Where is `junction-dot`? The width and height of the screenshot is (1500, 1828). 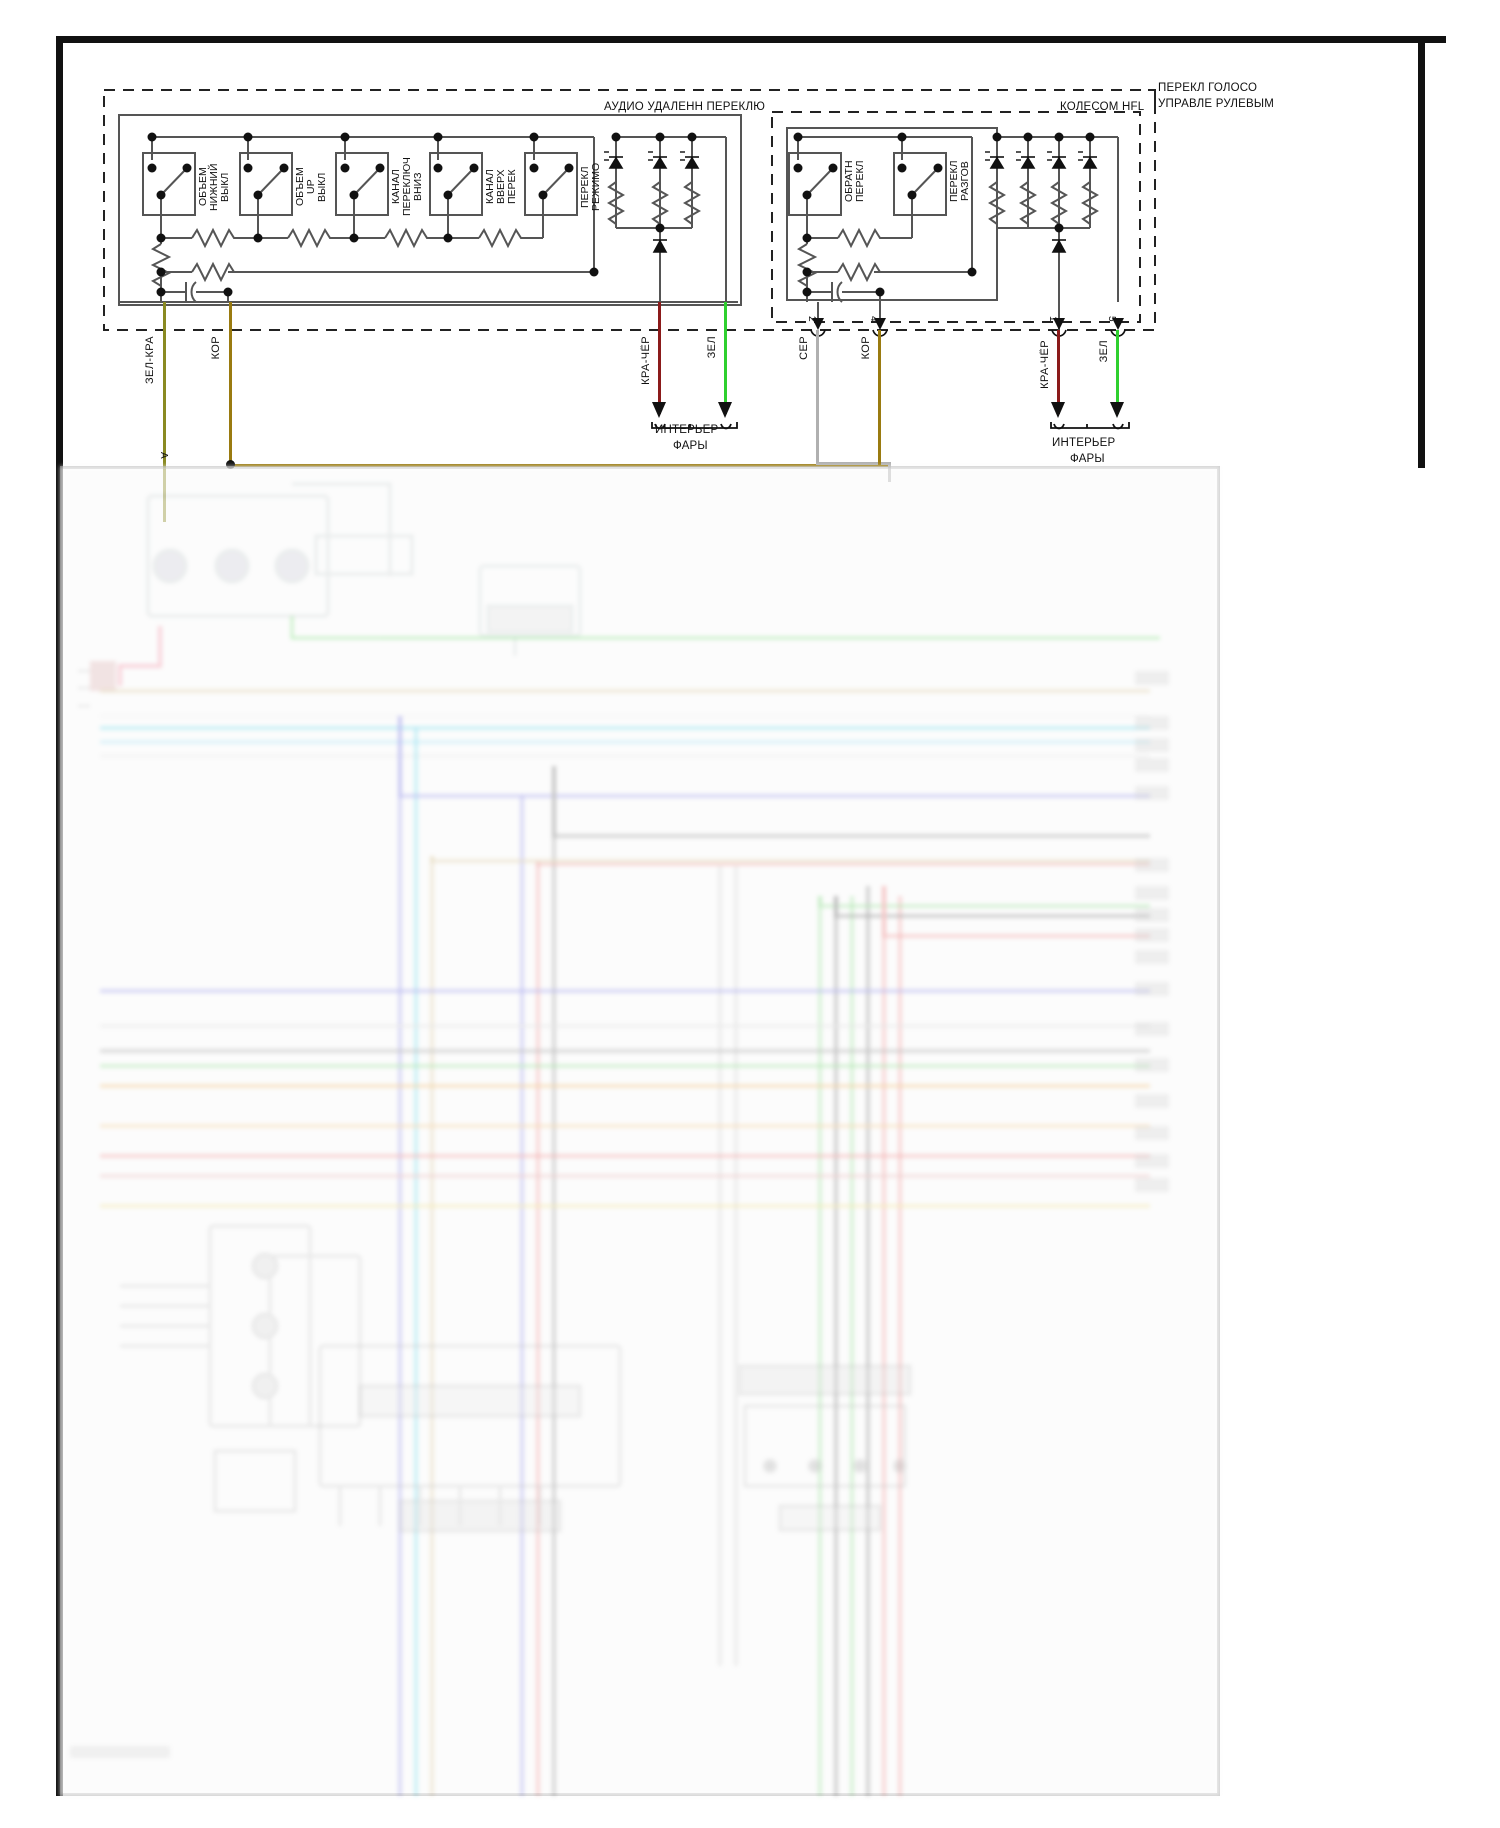
junction-dot is located at coordinates (230, 464).